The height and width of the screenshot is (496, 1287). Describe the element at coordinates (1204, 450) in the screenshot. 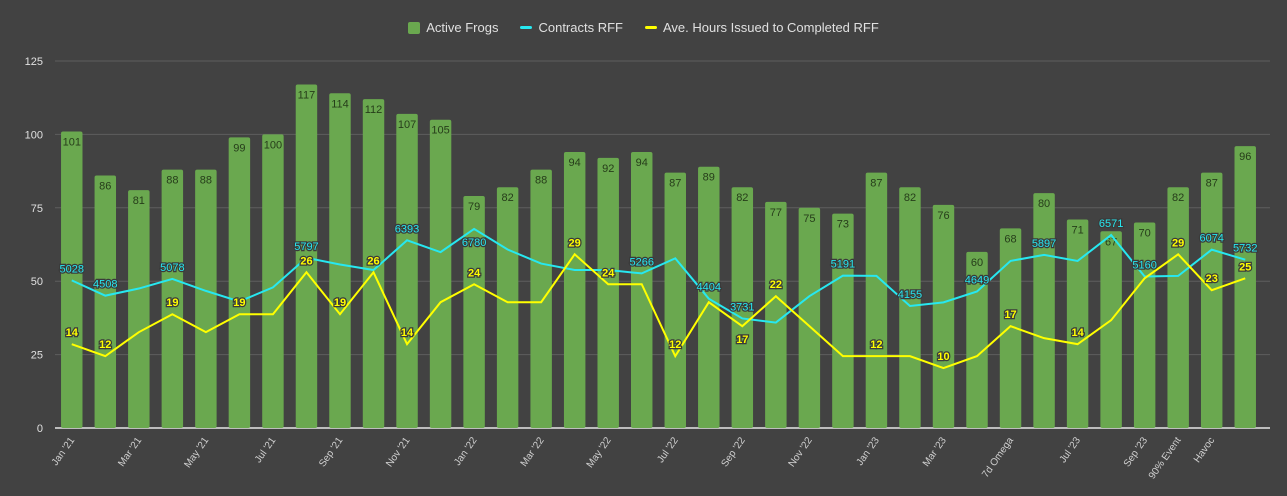

I see `x-tick-label: Havoc` at that location.